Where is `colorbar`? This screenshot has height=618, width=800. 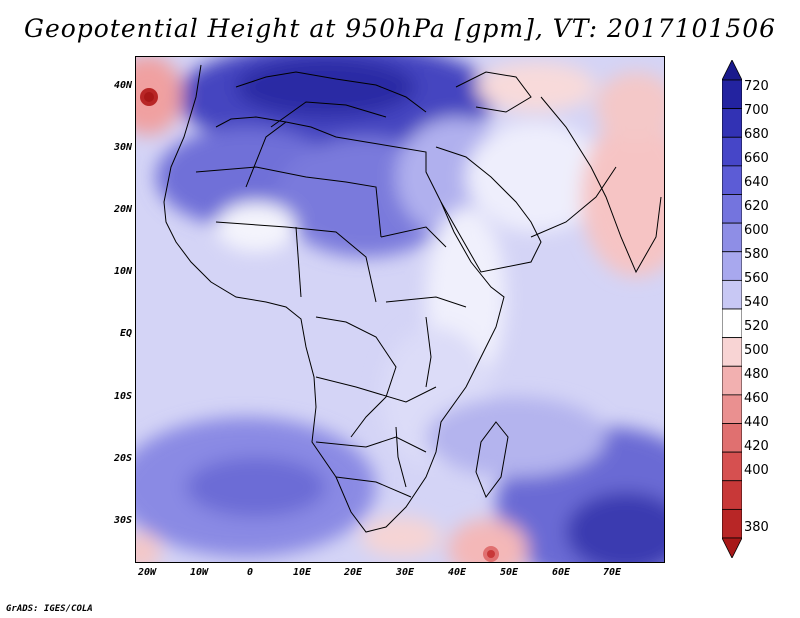 colorbar is located at coordinates (732, 309).